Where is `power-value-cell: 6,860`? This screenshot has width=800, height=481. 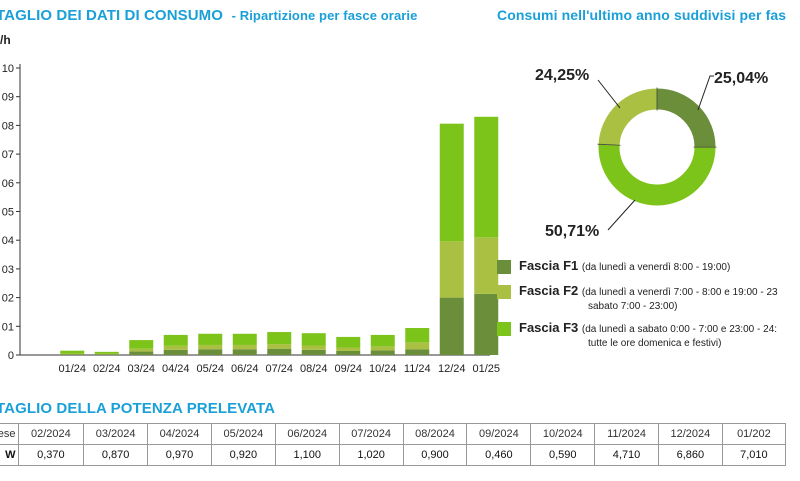
power-value-cell: 6,860 is located at coordinates (690, 455).